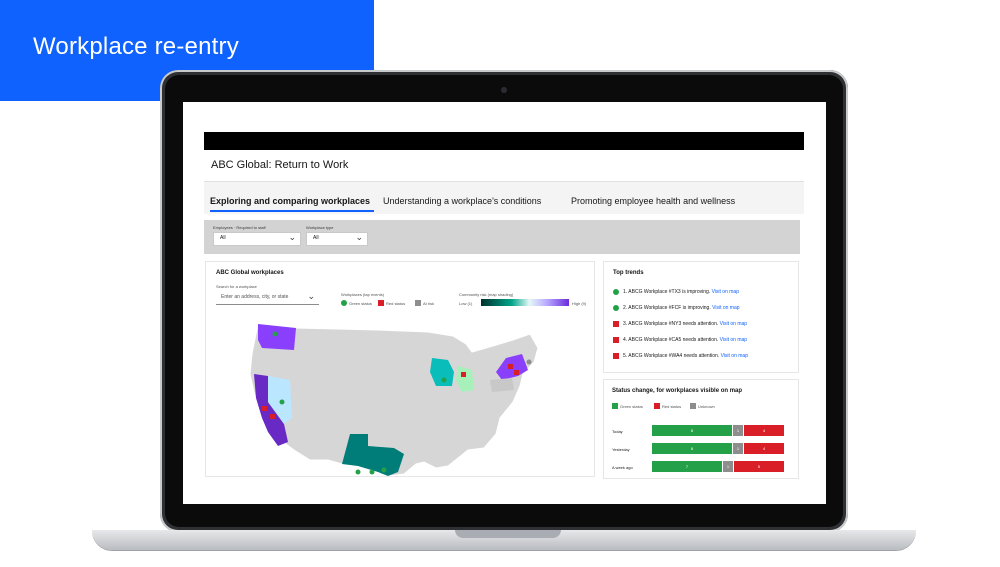 The height and width of the screenshot is (567, 1000). I want to click on row-label-yesterday: Yesterday, so click(621, 449).